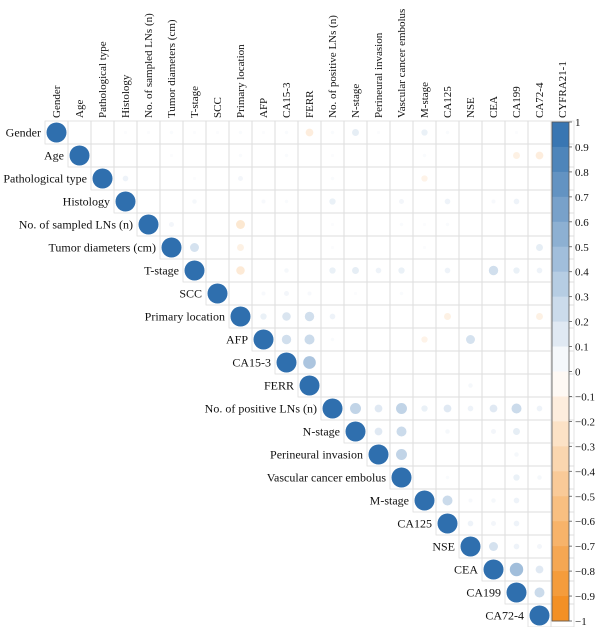 The height and width of the screenshot is (627, 600). Describe the element at coordinates (582, 348) in the screenshot. I see `colorbar-tick-label: 0.1` at that location.